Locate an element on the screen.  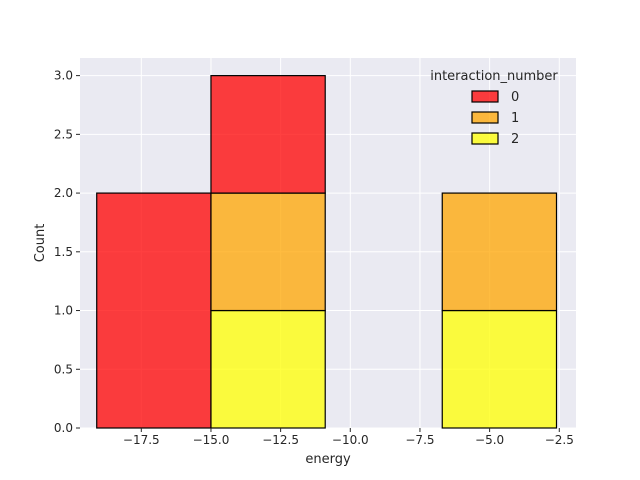
legend-label-1: 1 is located at coordinates (515, 118).